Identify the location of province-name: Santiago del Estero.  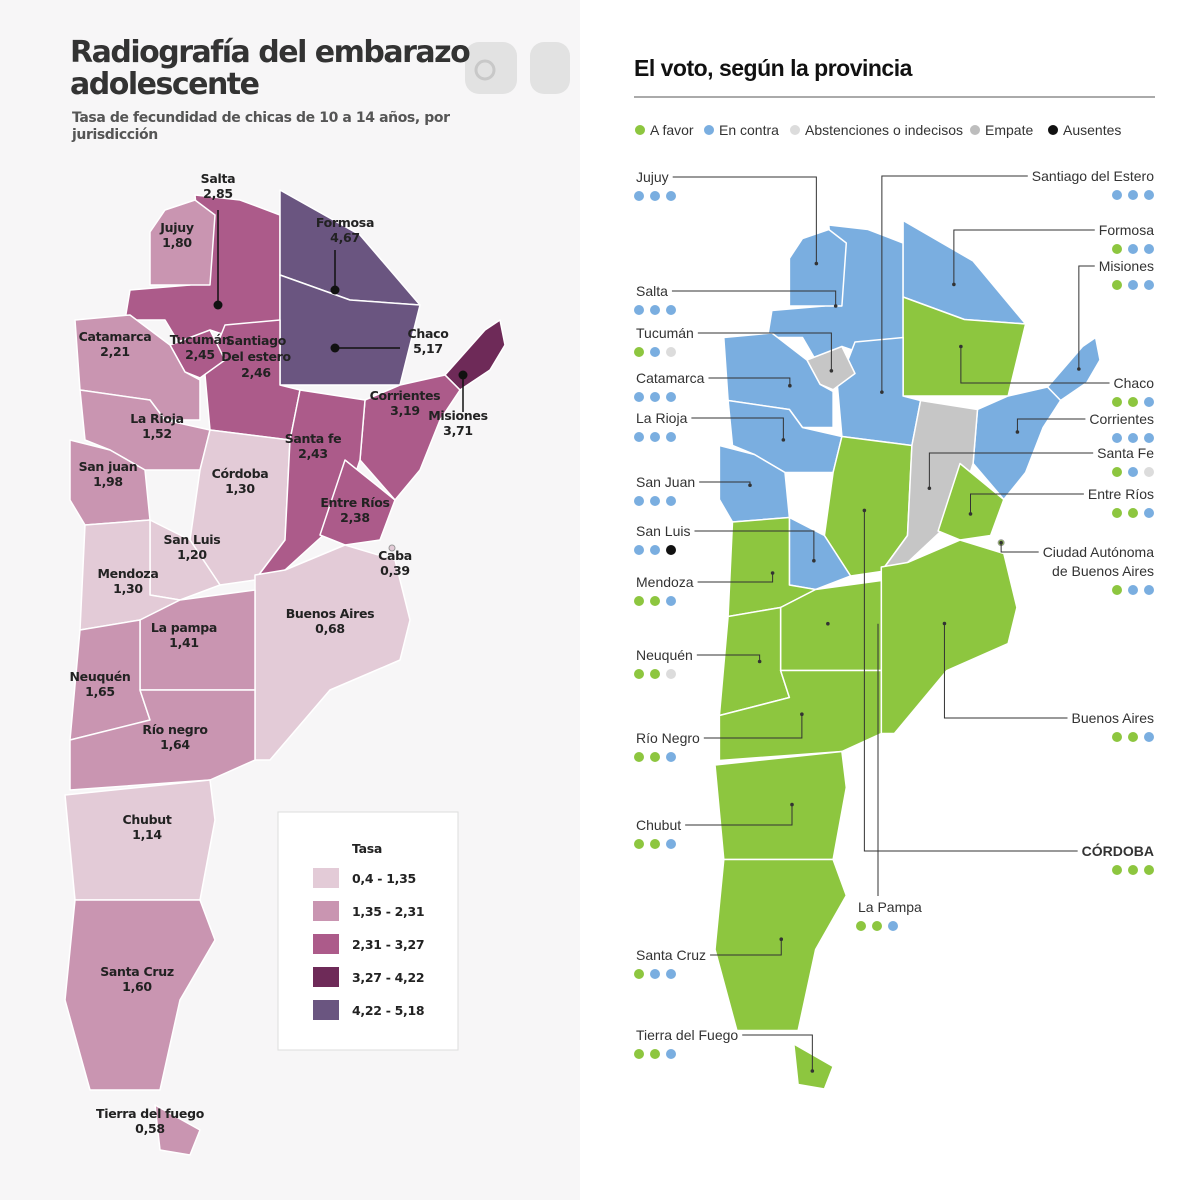
(1093, 176).